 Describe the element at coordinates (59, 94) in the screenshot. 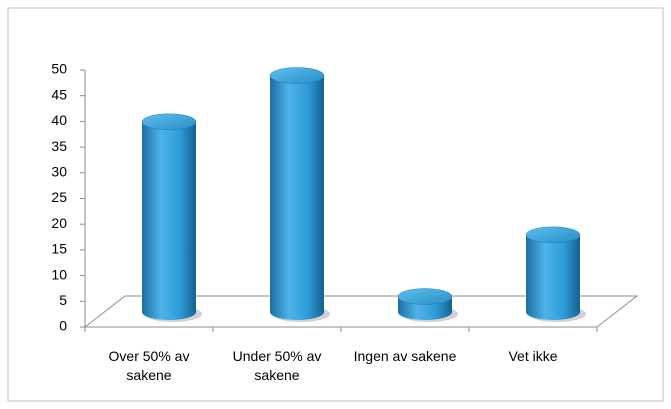

I see `y-tick-label: 45` at that location.